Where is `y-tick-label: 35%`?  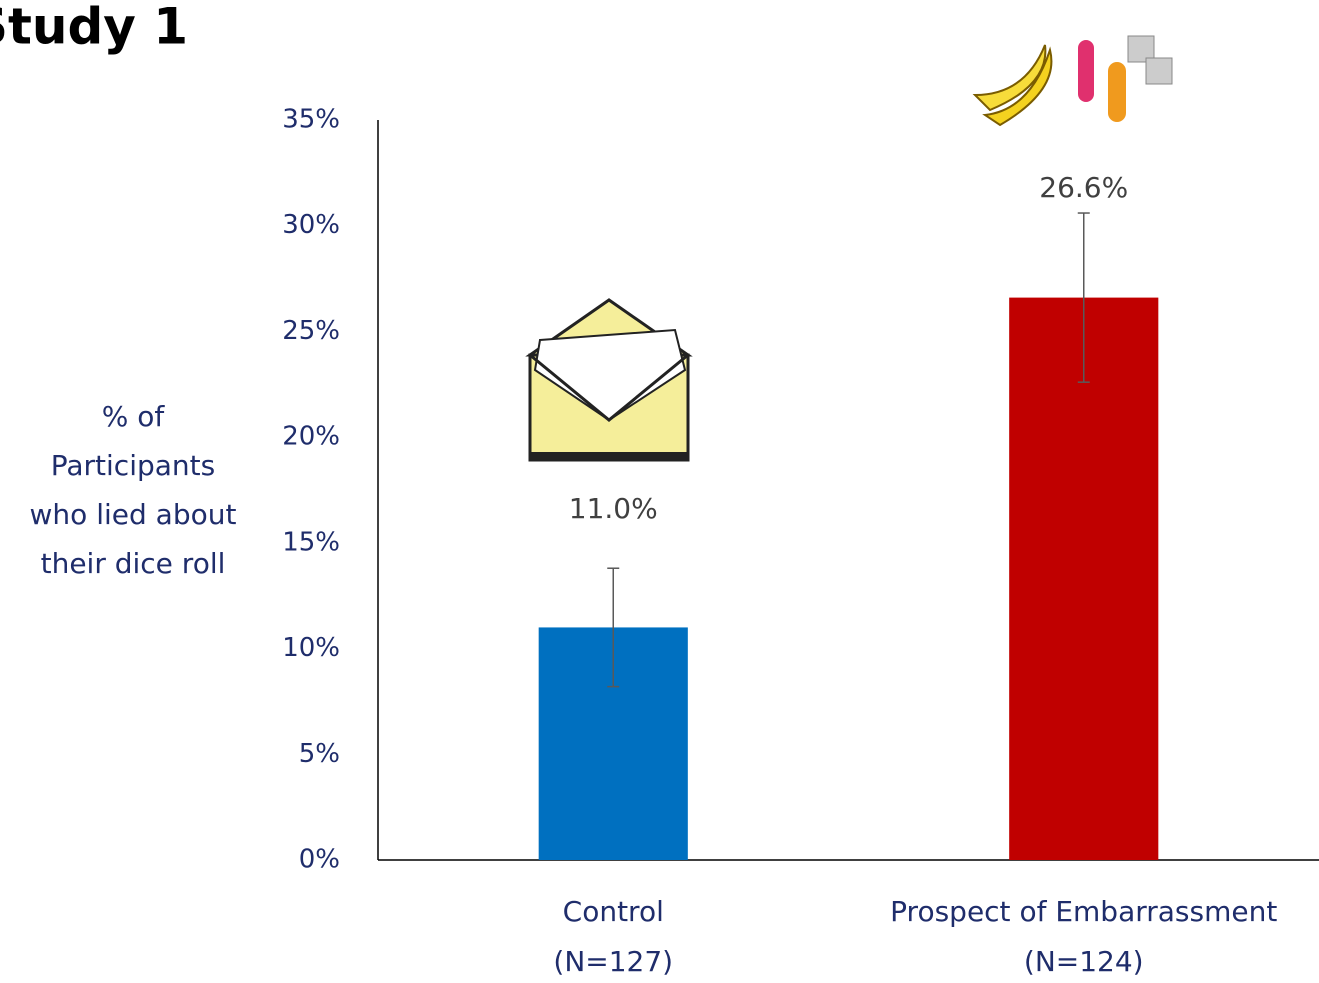
y-tick-label: 35% is located at coordinates (311, 120).